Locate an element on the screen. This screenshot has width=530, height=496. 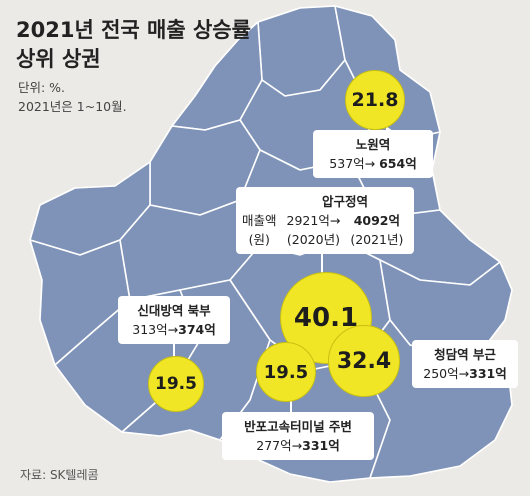
legend-label-line-1: 매출액 is located at coordinates (259, 220).